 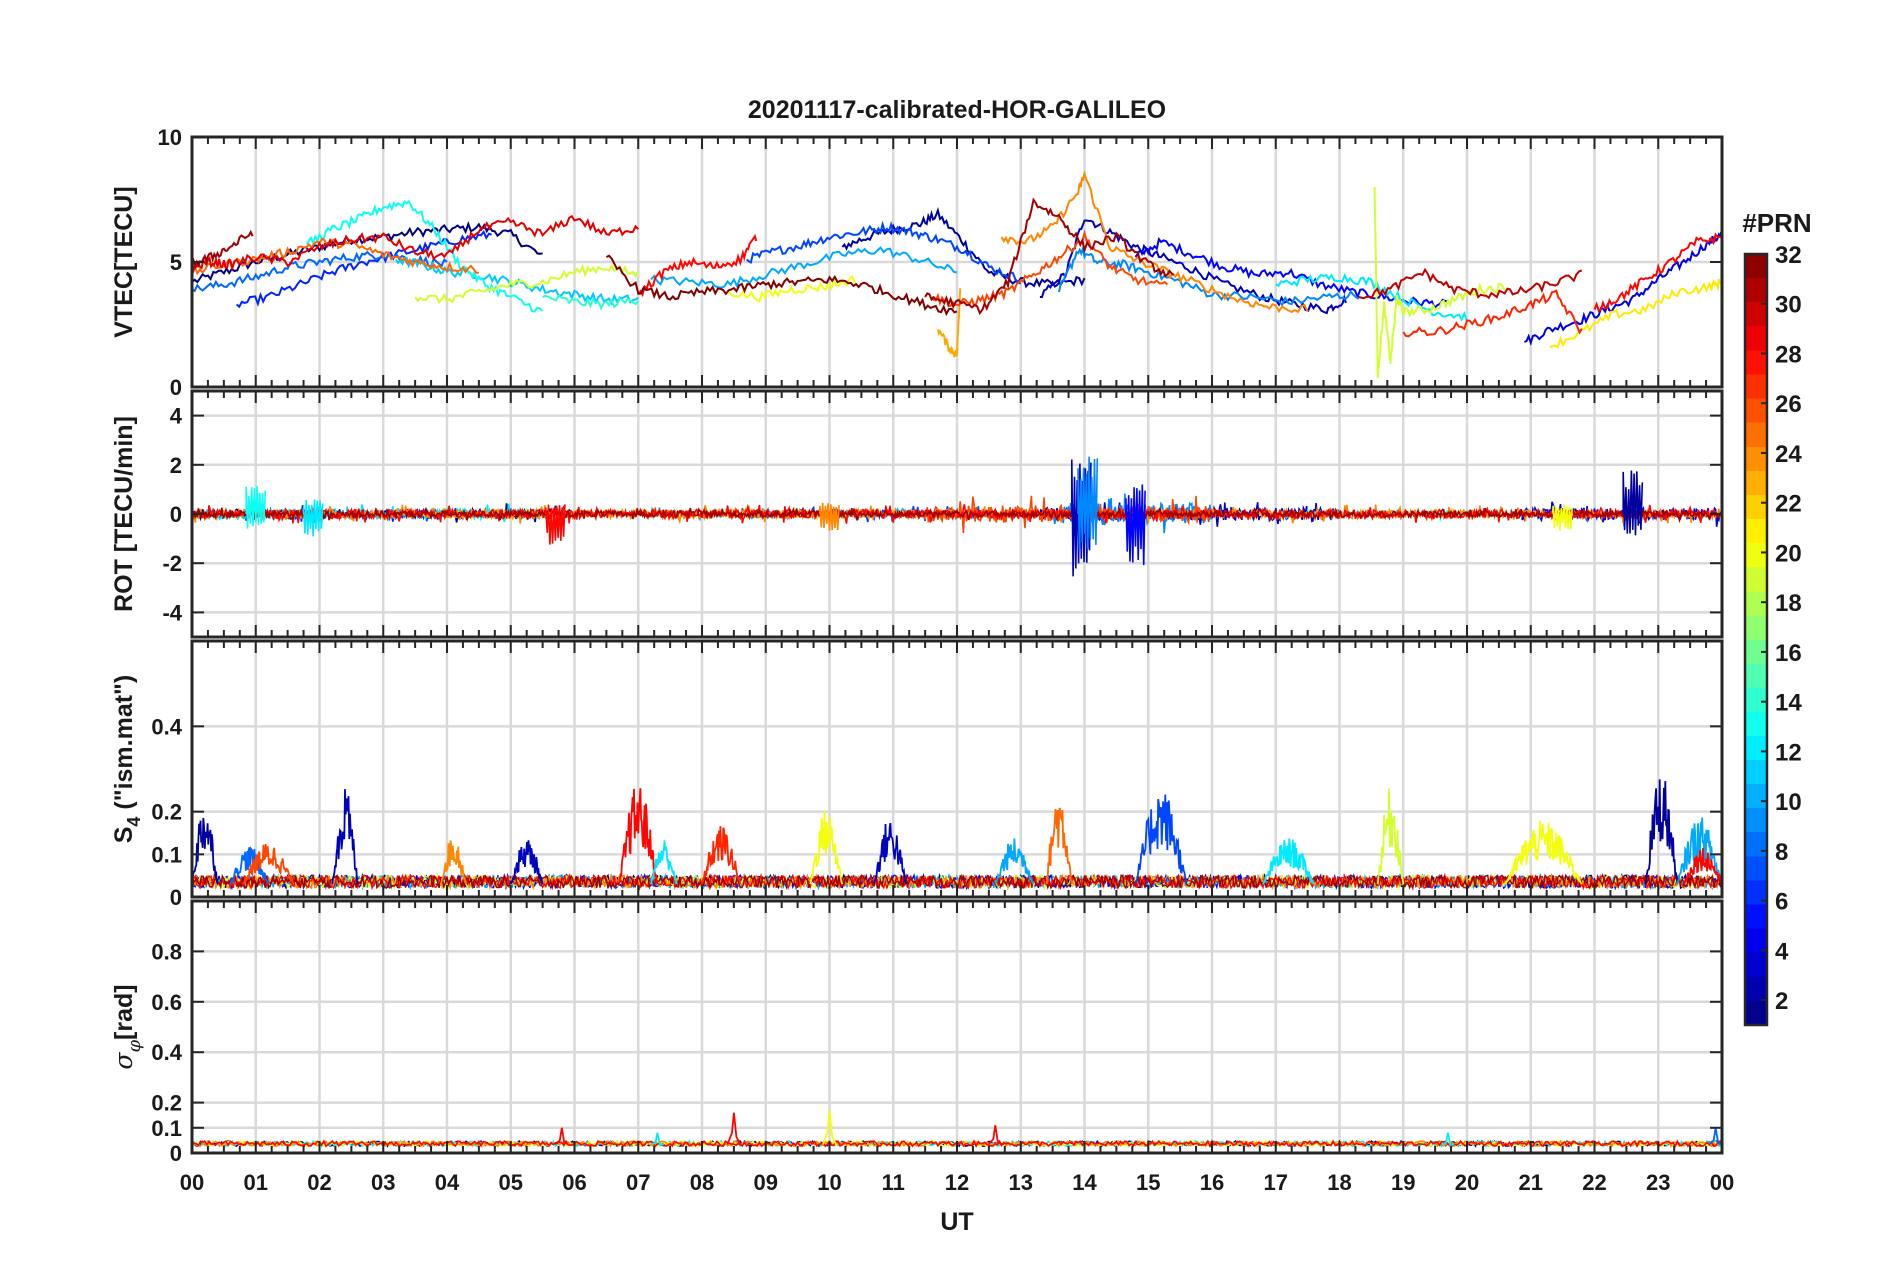 I want to click on colorbar-tick-label: 8, so click(x=1781, y=852).